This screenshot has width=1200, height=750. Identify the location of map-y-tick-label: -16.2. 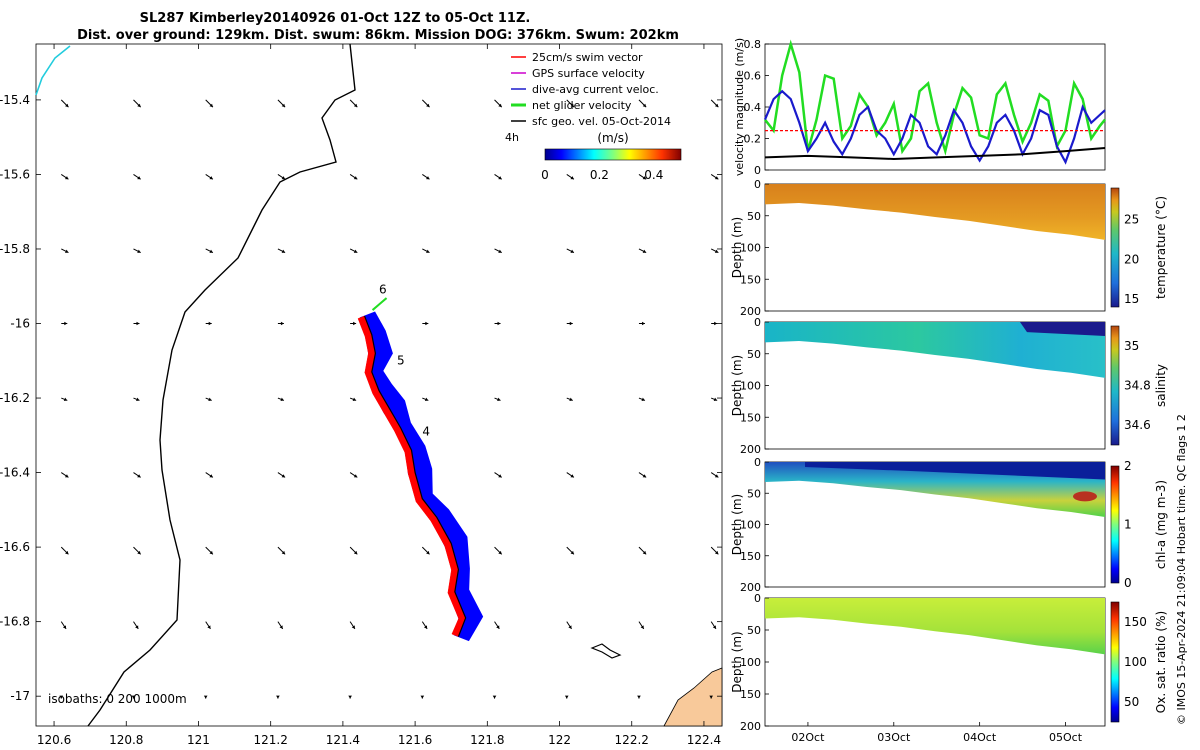
(15, 398).